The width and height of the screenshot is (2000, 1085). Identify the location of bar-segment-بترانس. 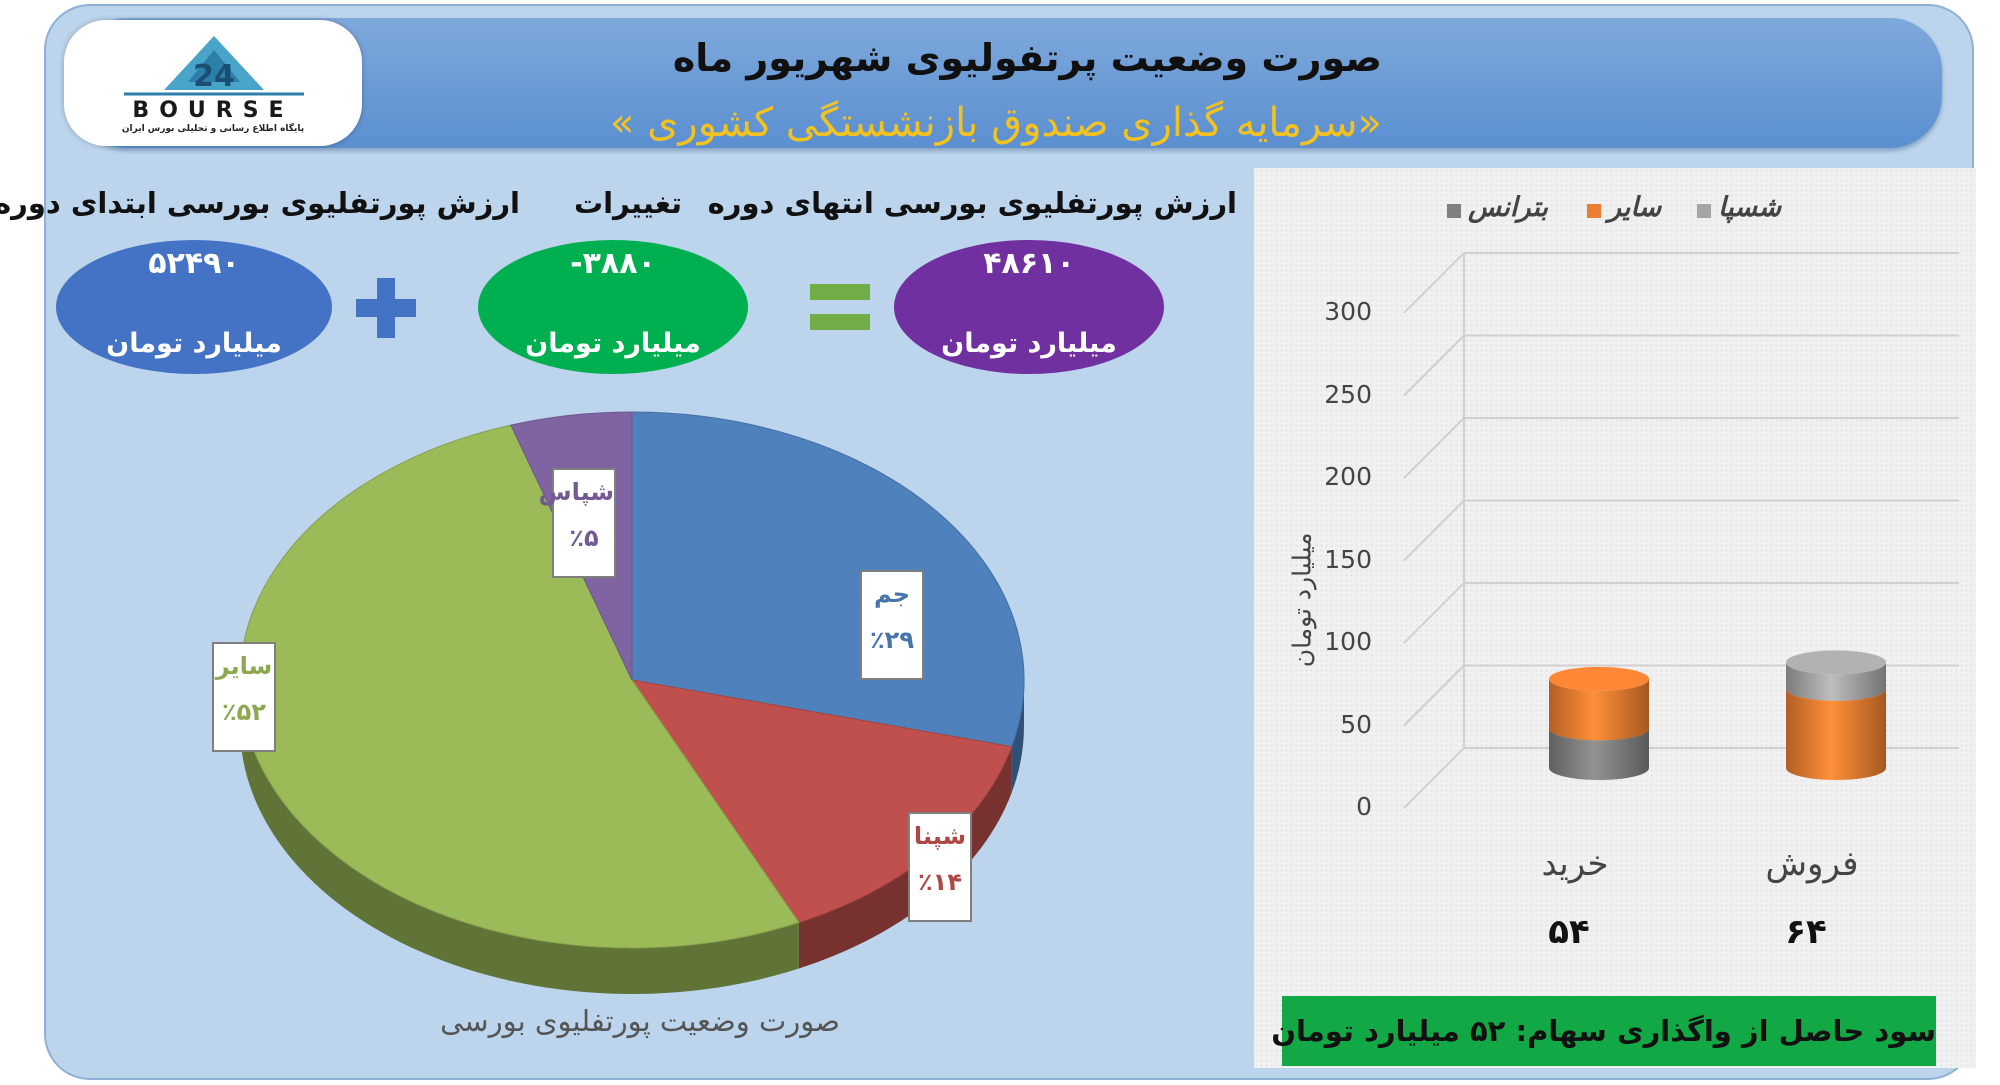
(1599, 754).